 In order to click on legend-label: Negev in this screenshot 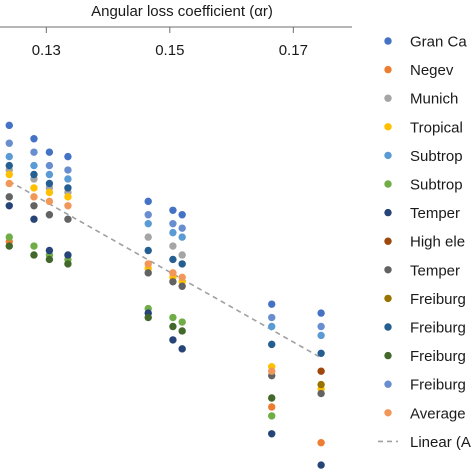, I will do `click(432, 70)`.